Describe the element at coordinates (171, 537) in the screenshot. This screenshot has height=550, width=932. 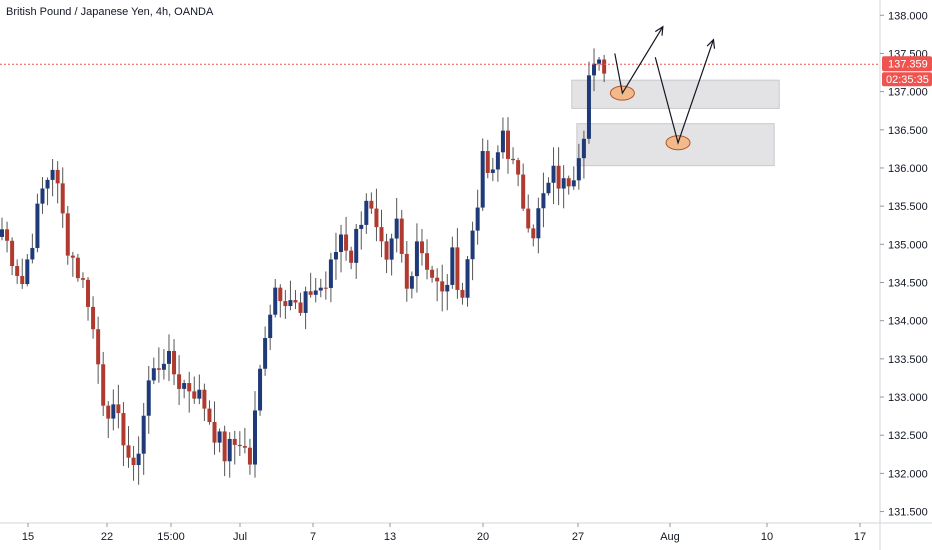
I see `x-tick-label: 15:00` at that location.